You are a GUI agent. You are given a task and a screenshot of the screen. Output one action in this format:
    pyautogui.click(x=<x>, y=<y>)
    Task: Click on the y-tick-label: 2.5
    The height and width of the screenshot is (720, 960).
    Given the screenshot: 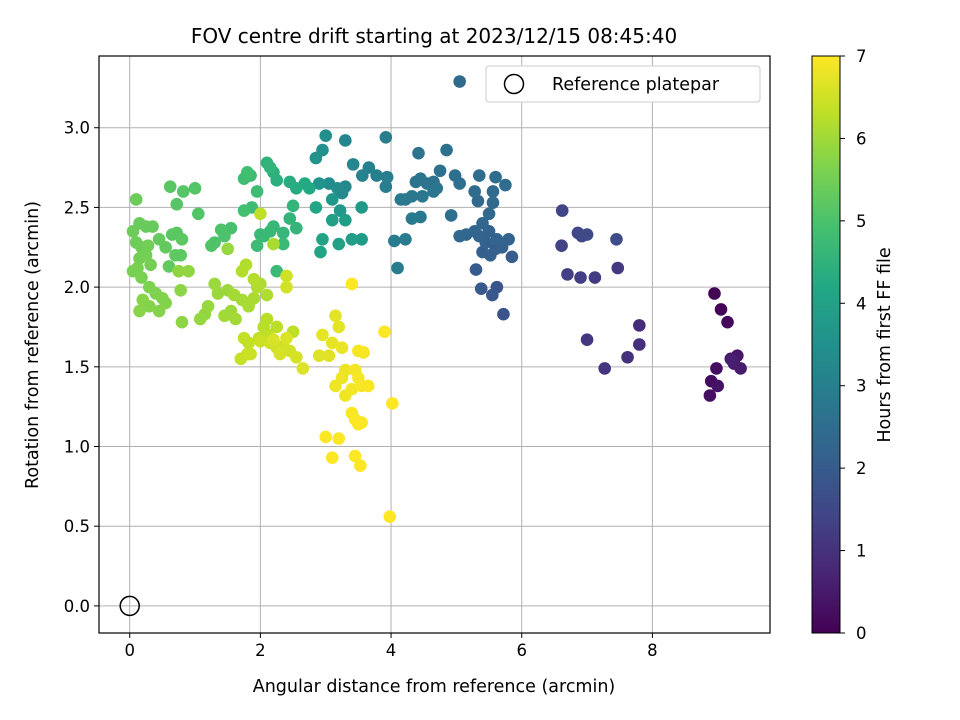 What is the action you would take?
    pyautogui.click(x=77, y=207)
    